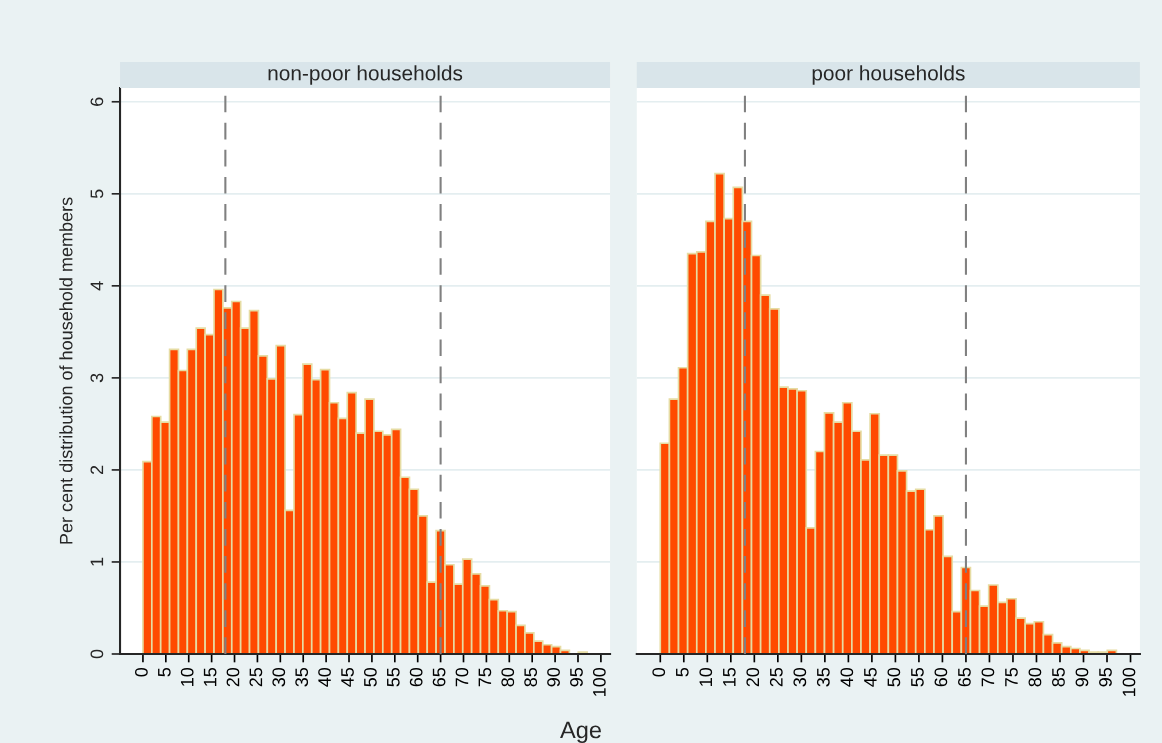  What do you see at coordinates (97, 470) in the screenshot?
I see `y-tick-label: 2` at bounding box center [97, 470].